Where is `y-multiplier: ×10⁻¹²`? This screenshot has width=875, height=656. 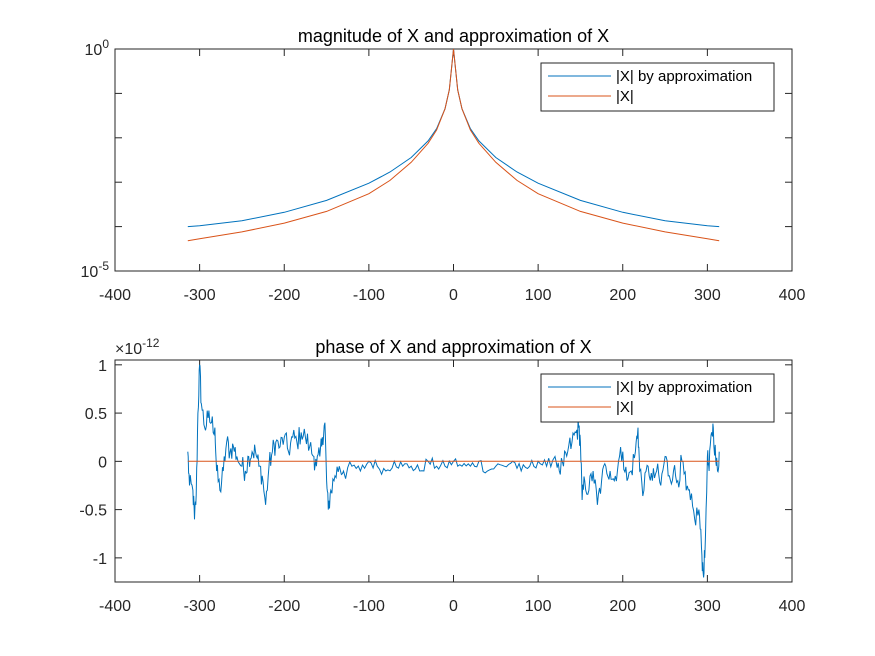 y-multiplier: ×10⁻¹² is located at coordinates (137, 347).